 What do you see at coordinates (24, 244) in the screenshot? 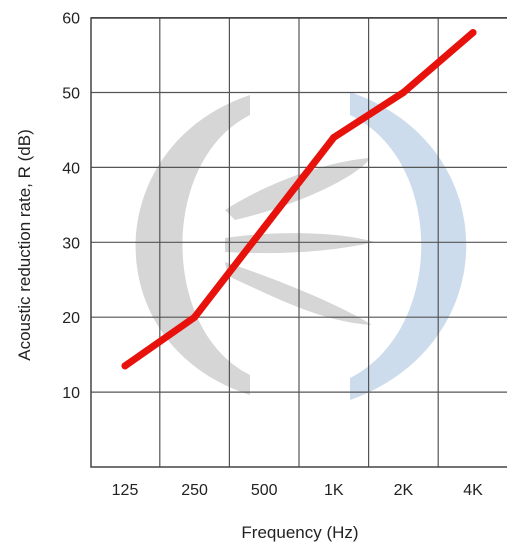
I see `y-axis-label: Acoustic reduction rate, R (dB)` at bounding box center [24, 244].